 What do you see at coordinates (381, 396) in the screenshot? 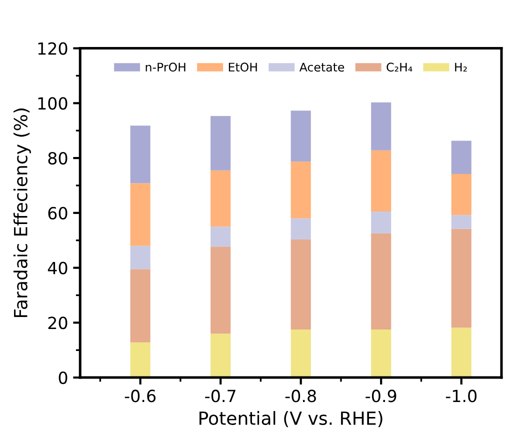
I see `x-tick-label: -0.9` at bounding box center [381, 396].